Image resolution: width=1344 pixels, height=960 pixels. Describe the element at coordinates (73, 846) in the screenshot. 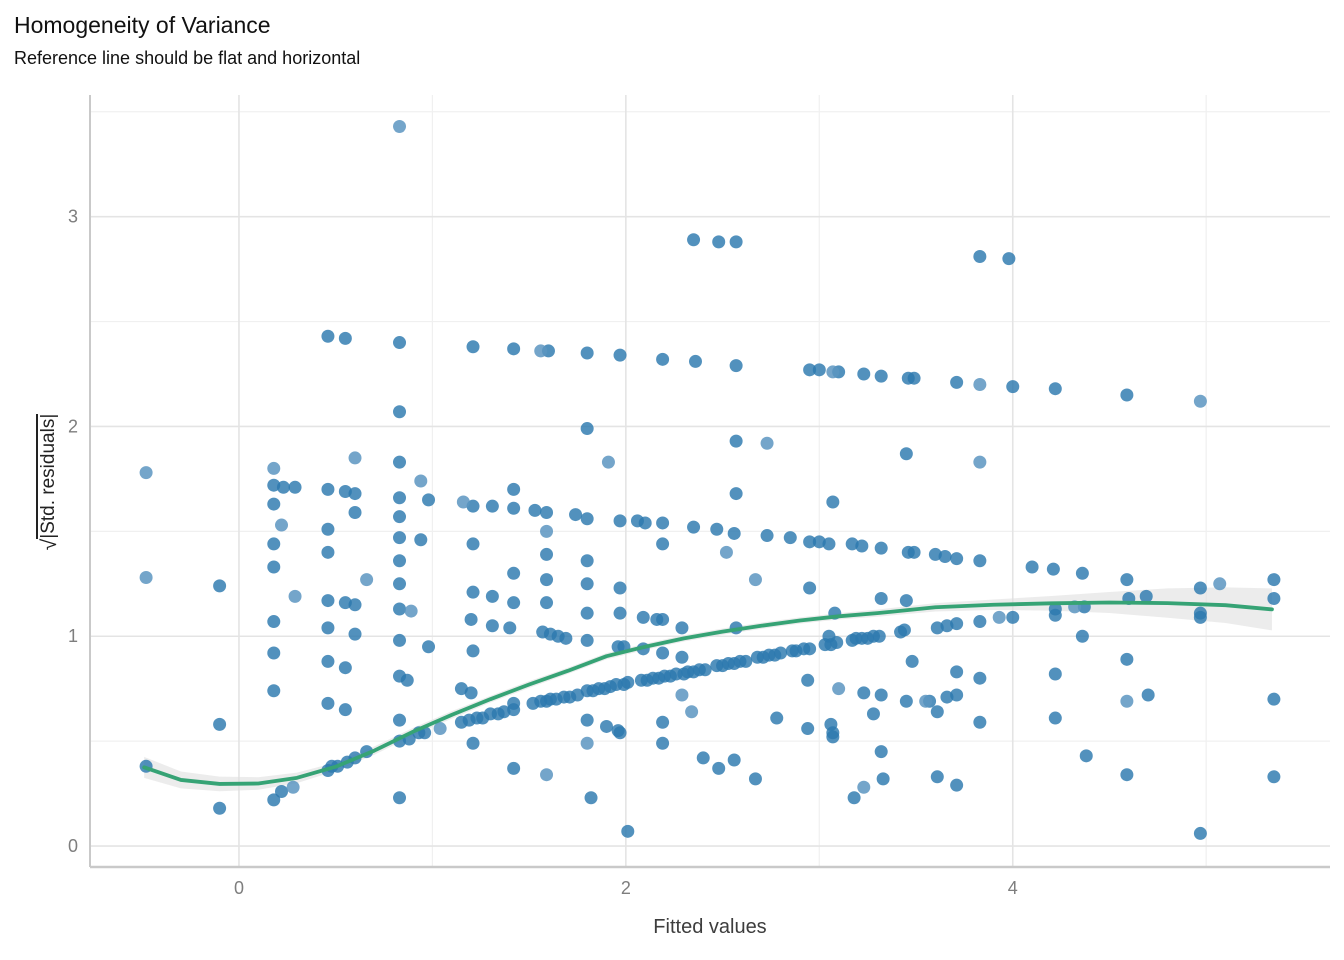

I see `y-tick-label: 0` at that location.